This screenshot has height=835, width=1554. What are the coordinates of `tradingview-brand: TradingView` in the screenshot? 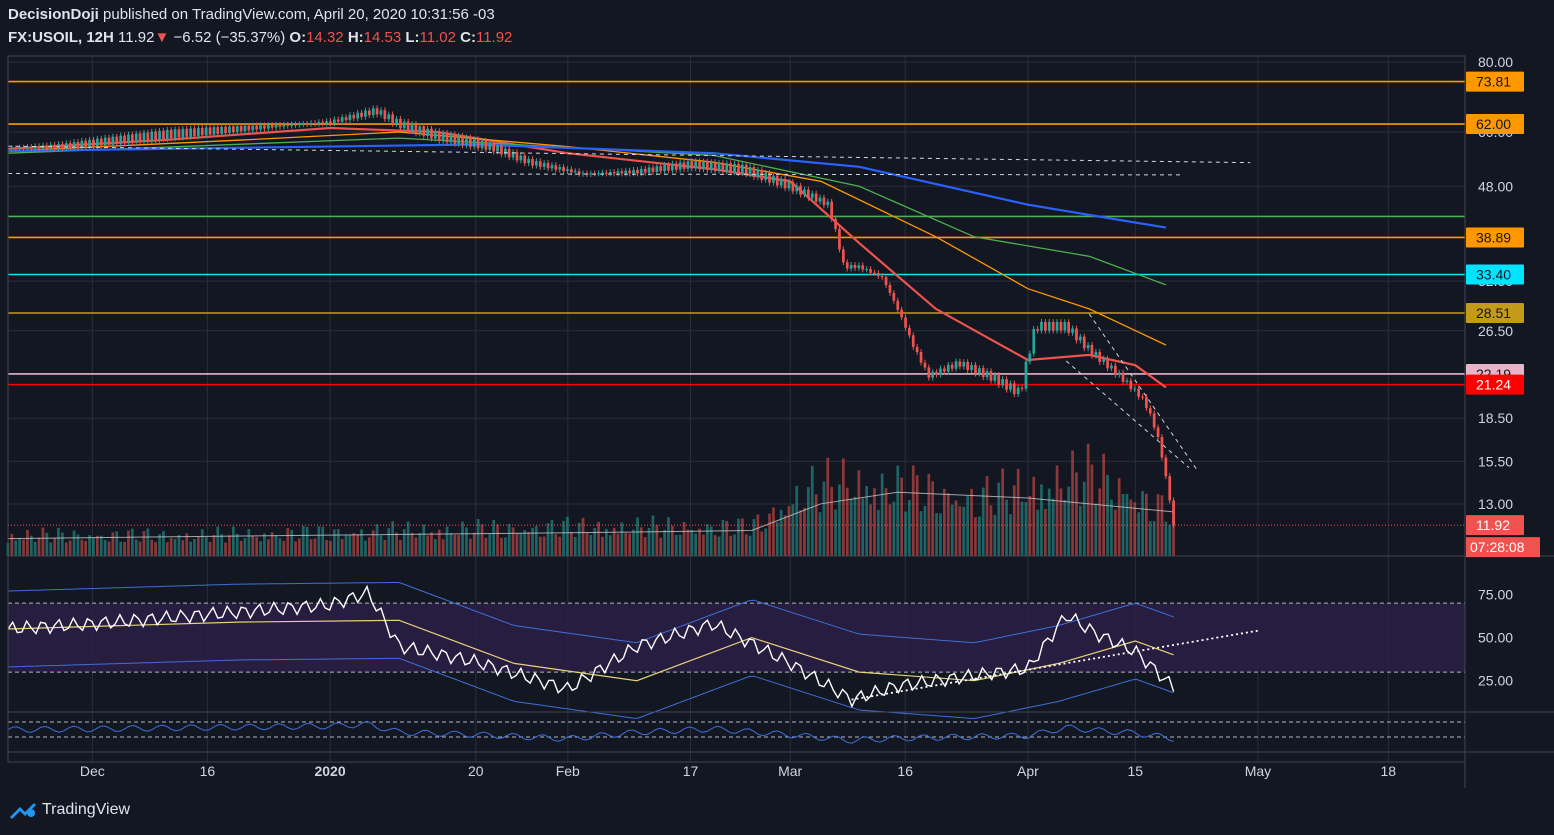 It's located at (69, 810).